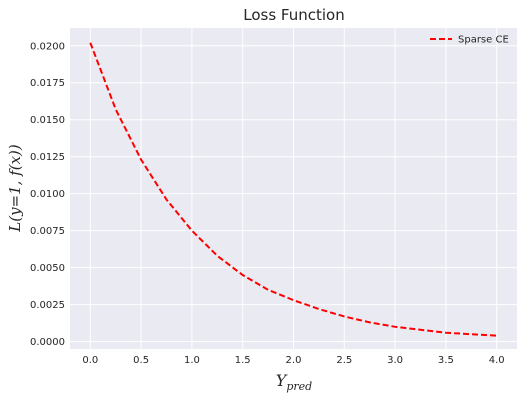 This screenshot has width=525, height=400. I want to click on y-tick-label: 0.0000, so click(47, 342).